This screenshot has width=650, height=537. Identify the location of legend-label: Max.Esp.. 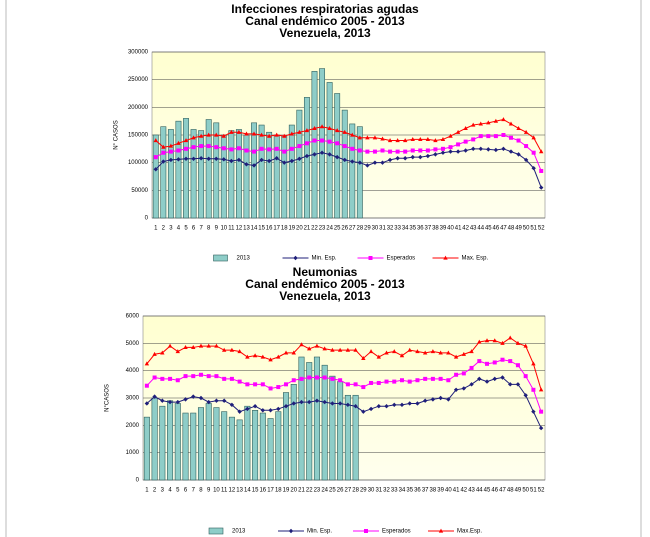
(469, 532).